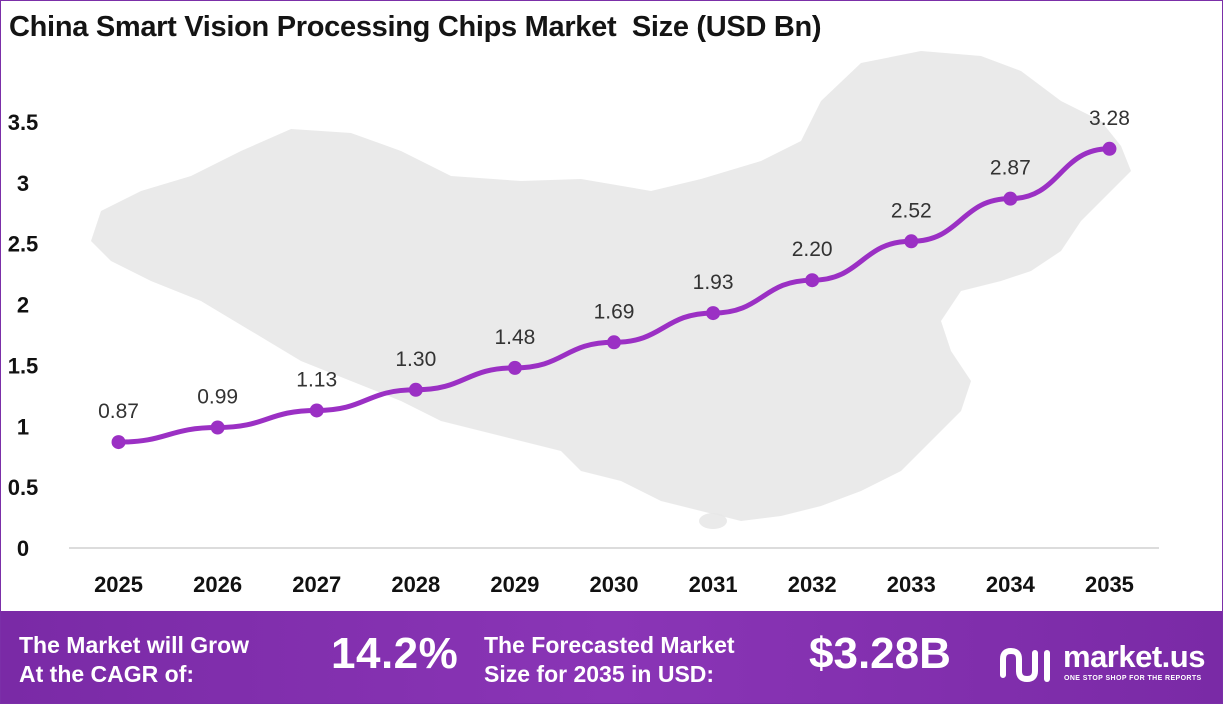 The height and width of the screenshot is (706, 1225). What do you see at coordinates (118, 584) in the screenshot?
I see `x-tick-label: 2025` at bounding box center [118, 584].